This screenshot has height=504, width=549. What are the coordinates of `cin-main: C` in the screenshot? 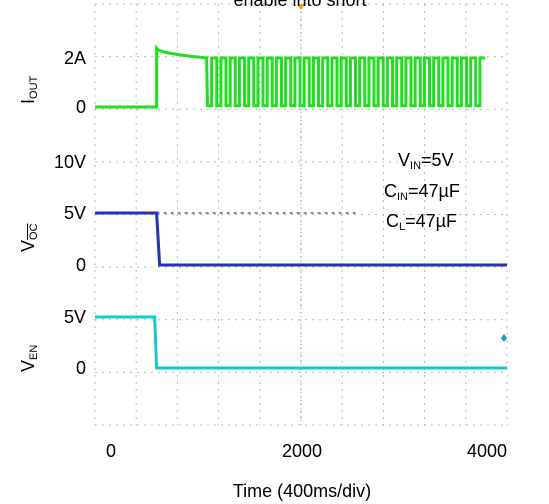 It's located at (390, 191).